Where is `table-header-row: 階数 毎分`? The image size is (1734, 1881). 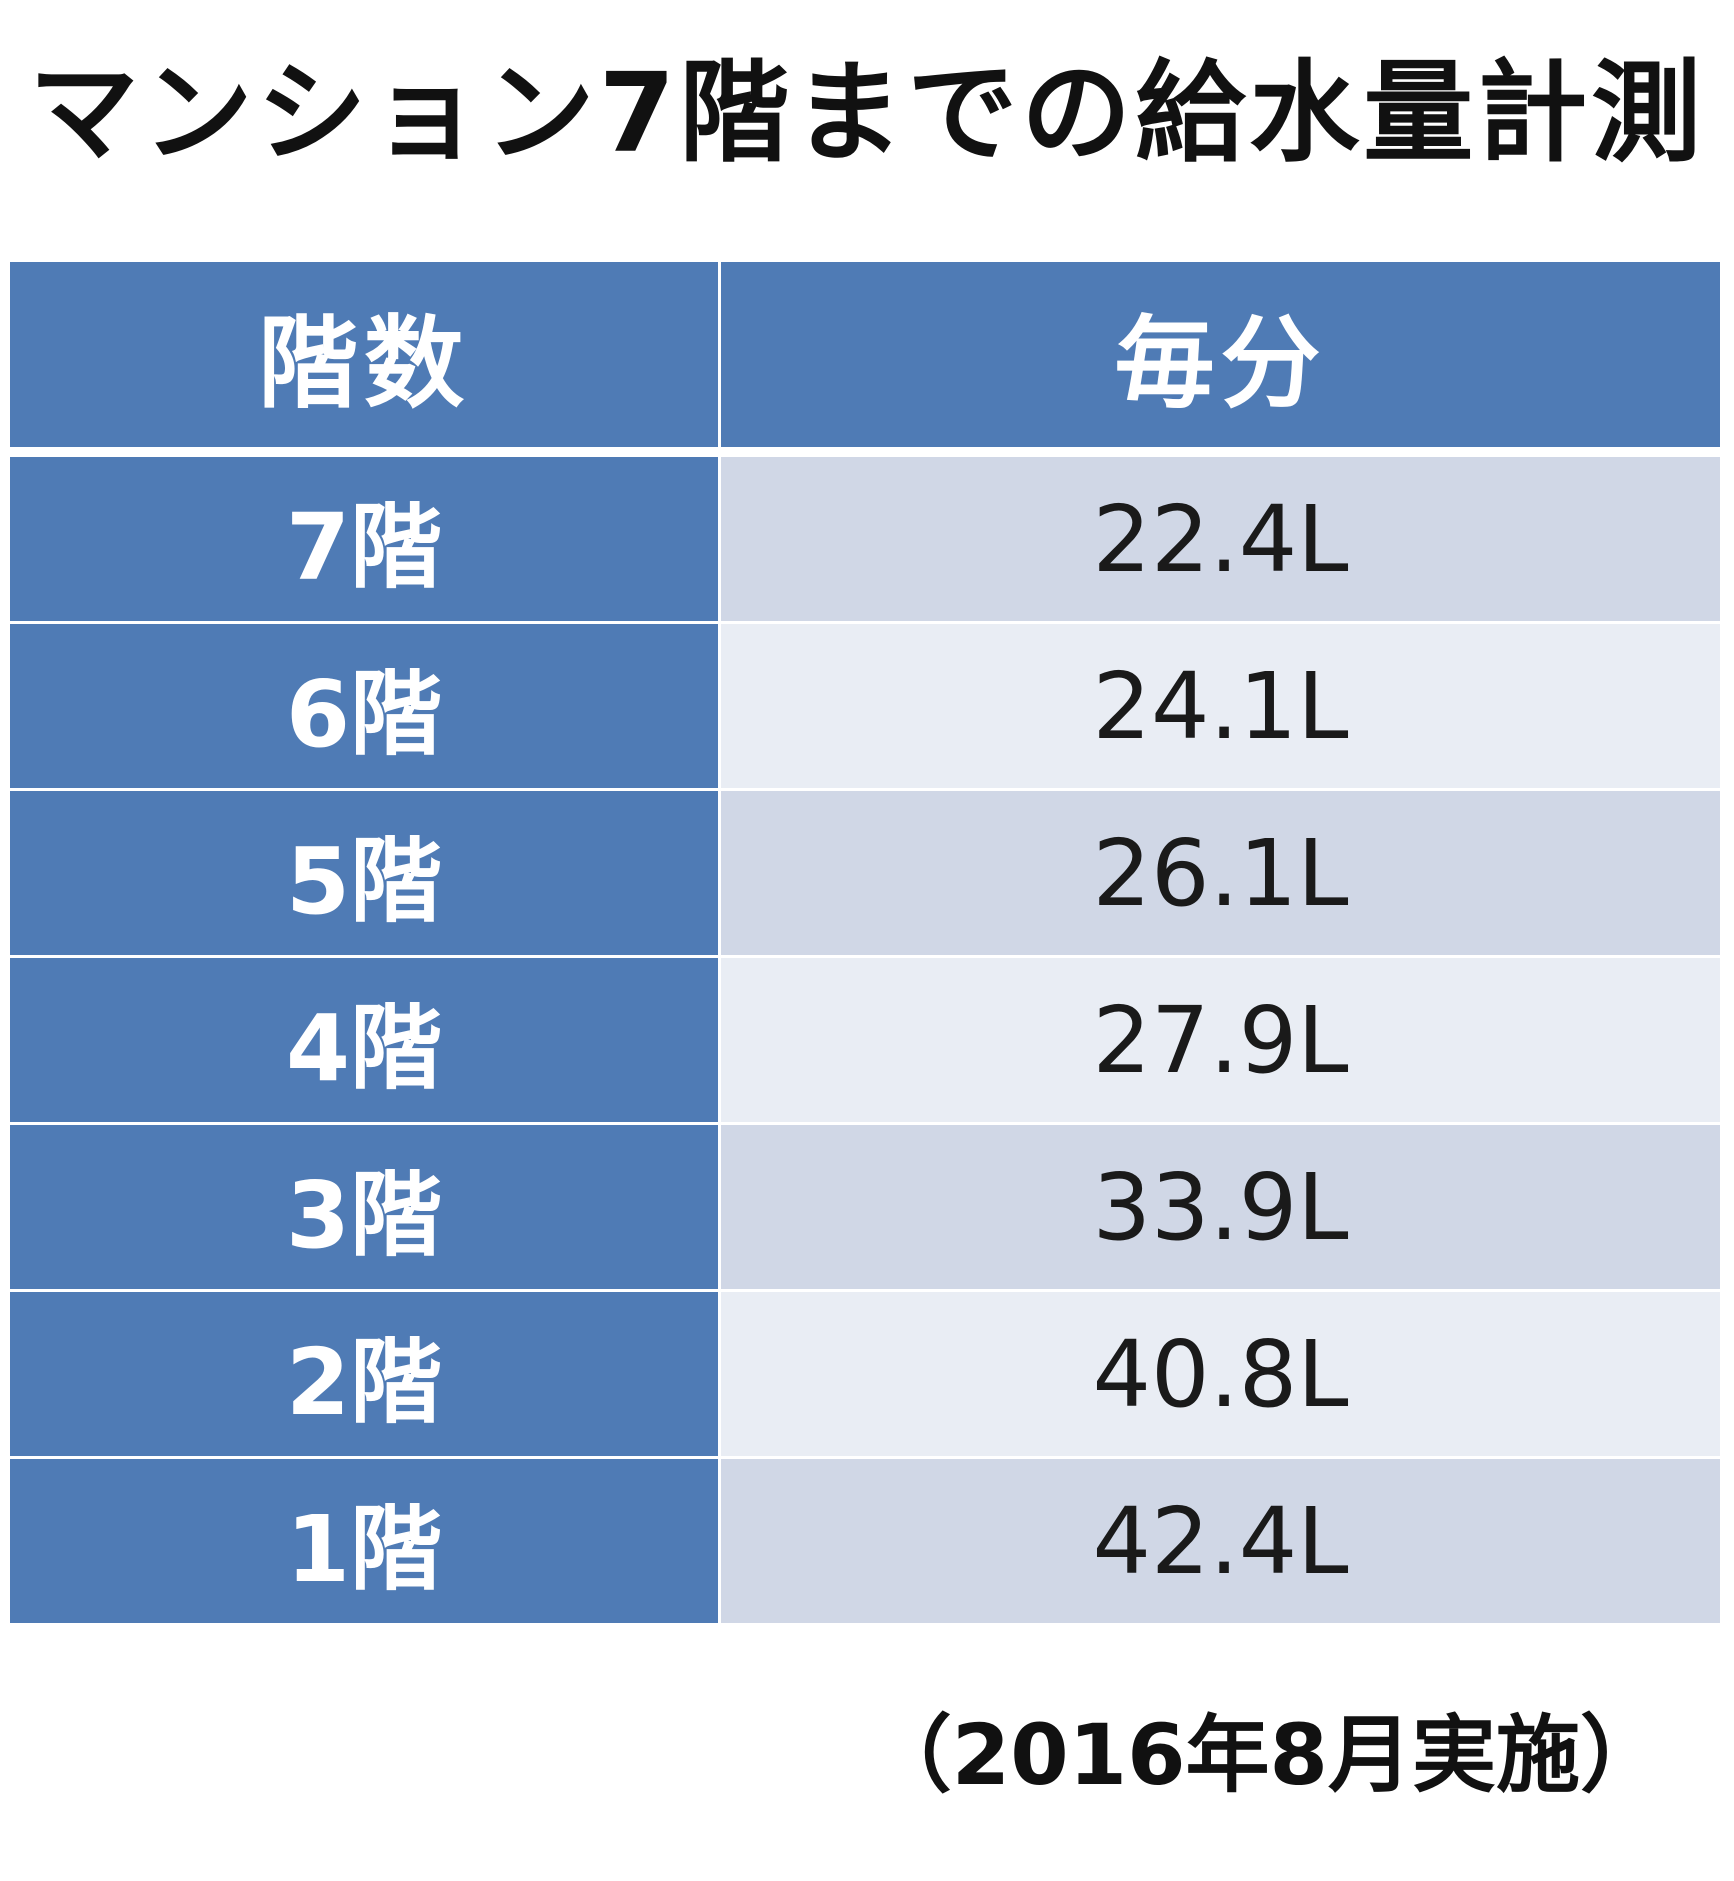
table-header-row: 階数 毎分 is located at coordinates (865, 359).